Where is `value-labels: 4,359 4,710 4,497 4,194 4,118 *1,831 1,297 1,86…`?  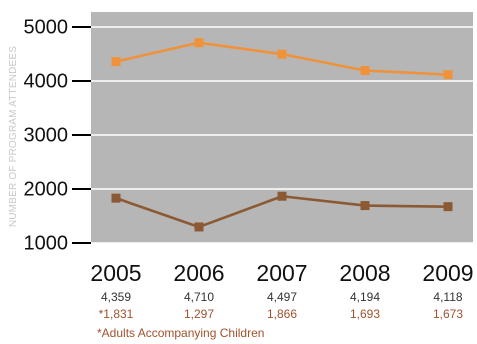
value-labels: 4,359 4,710 4,497 4,194 4,118 *1,831 1,297 1,86… is located at coordinates (281, 305).